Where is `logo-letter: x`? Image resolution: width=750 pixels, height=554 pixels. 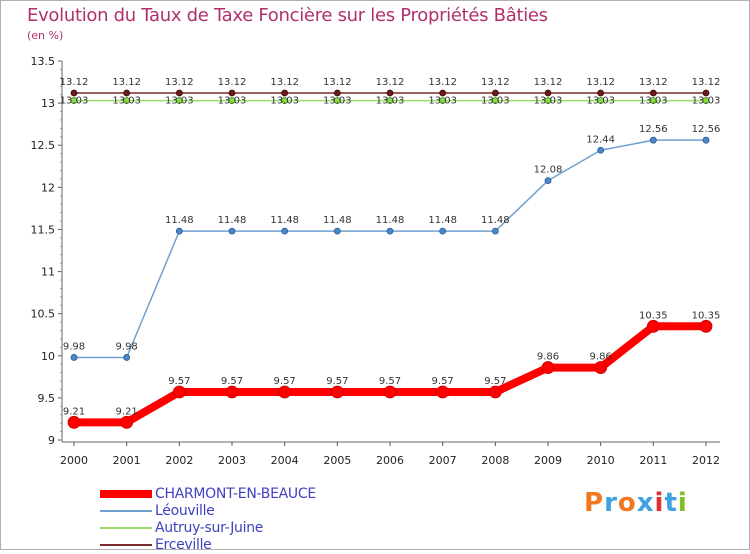
logo-letter: x is located at coordinates (645, 503).